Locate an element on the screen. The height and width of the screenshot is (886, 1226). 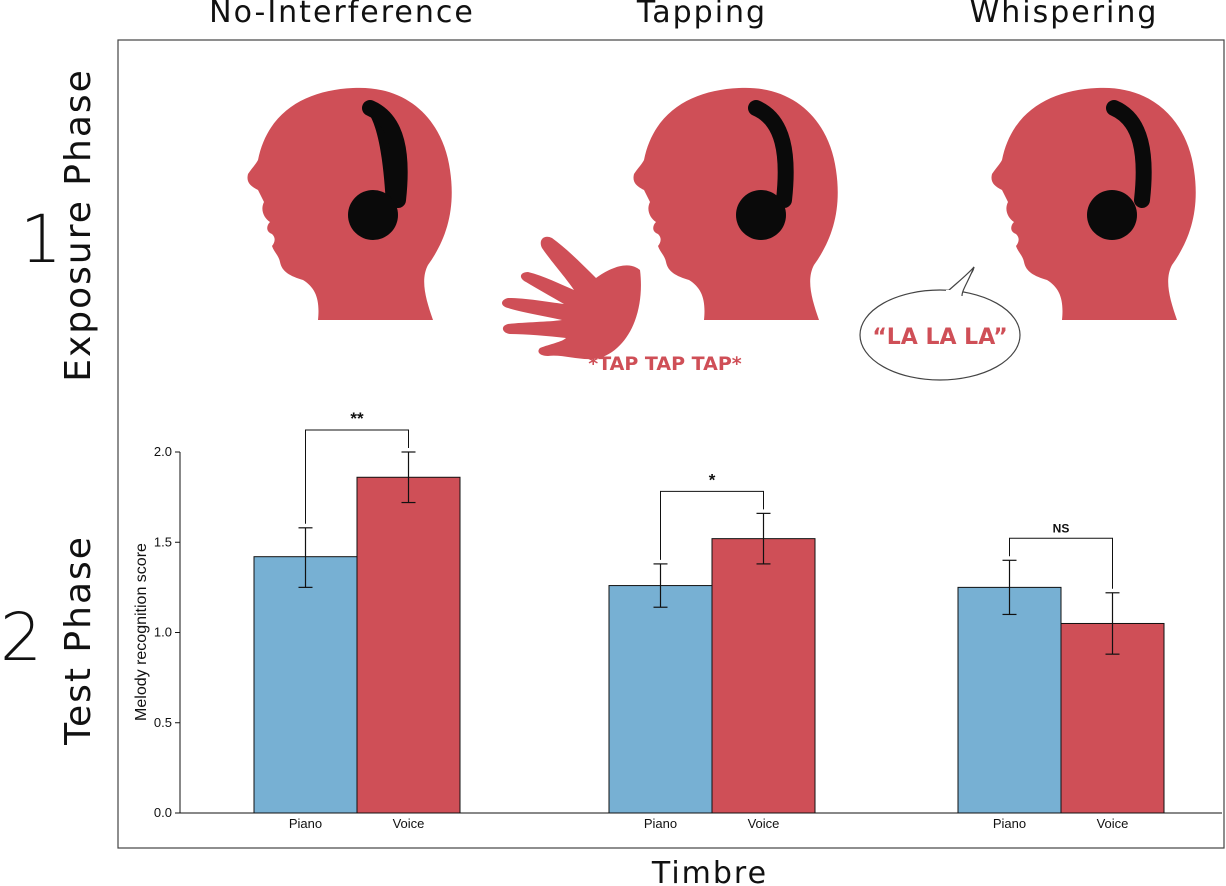
y-ticks: 0.0 0.5 1.0 1.5 2.0 is located at coordinates (167, 632).